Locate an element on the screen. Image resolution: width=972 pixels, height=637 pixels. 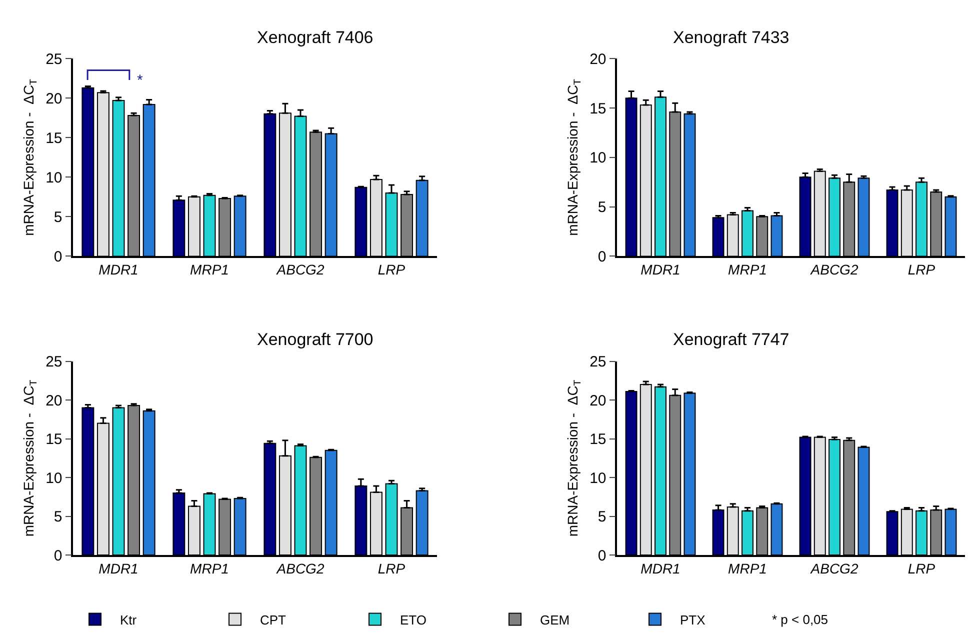
legend-label: GEM is located at coordinates (555, 620).